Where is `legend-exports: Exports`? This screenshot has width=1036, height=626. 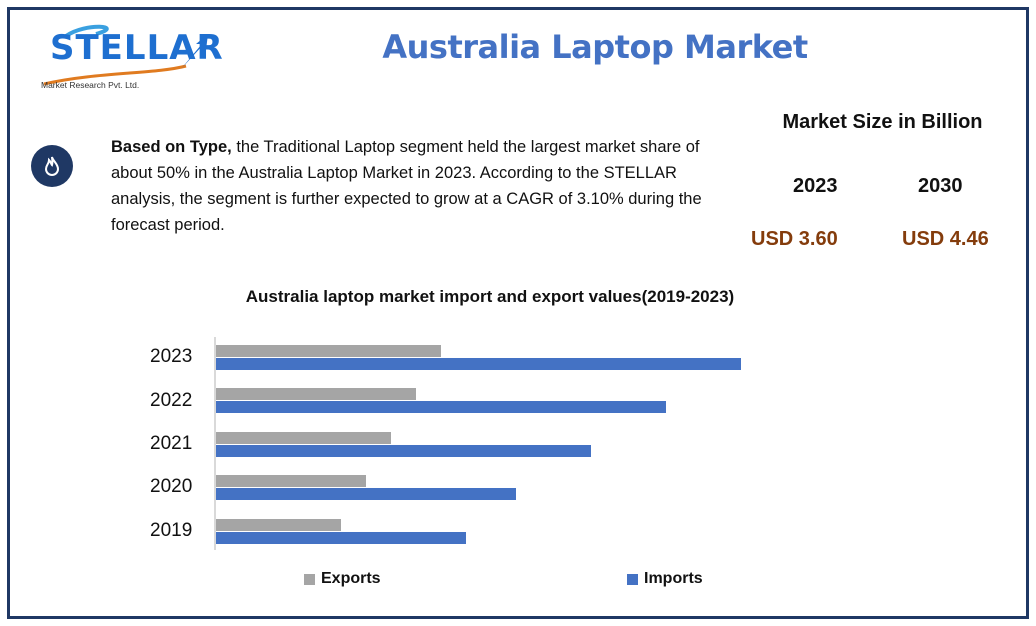
legend-exports: Exports is located at coordinates (342, 579).